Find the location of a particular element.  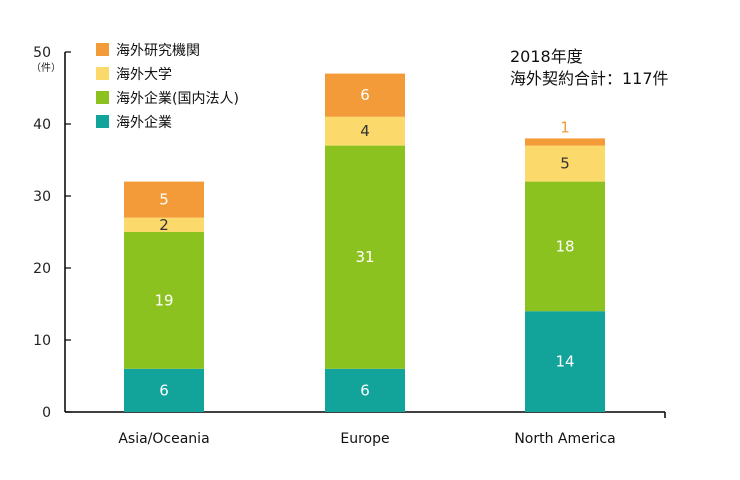

bar-data-label: 2 is located at coordinates (164, 225).